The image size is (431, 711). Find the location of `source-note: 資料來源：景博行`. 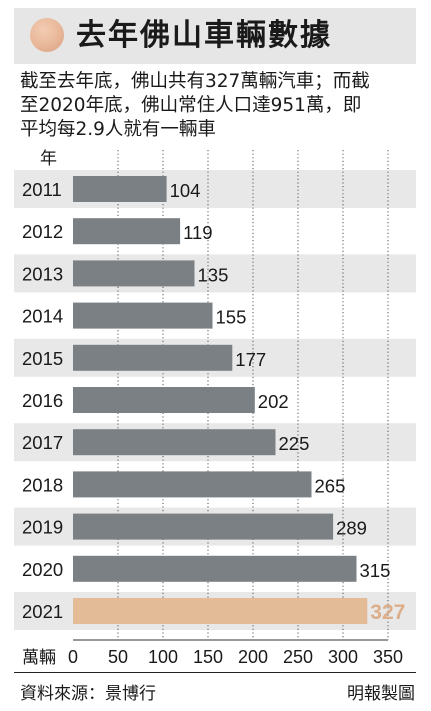

source-note: 資料來源：景博行 is located at coordinates (88, 694).